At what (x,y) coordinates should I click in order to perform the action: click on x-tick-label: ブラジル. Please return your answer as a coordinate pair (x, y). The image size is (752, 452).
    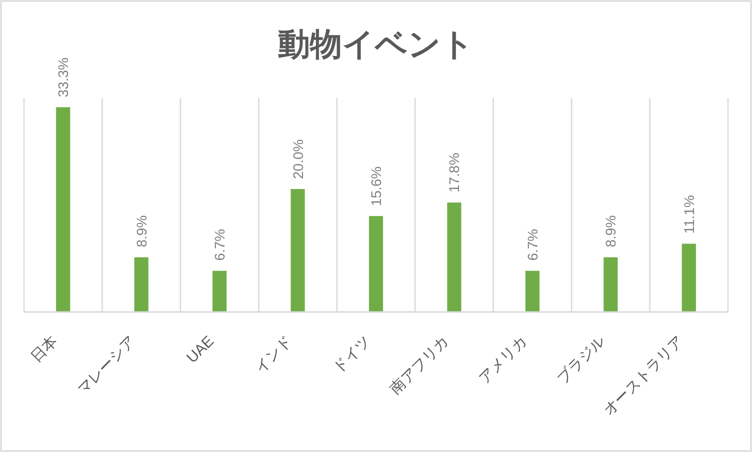
    Looking at the image, I should click on (581, 360).